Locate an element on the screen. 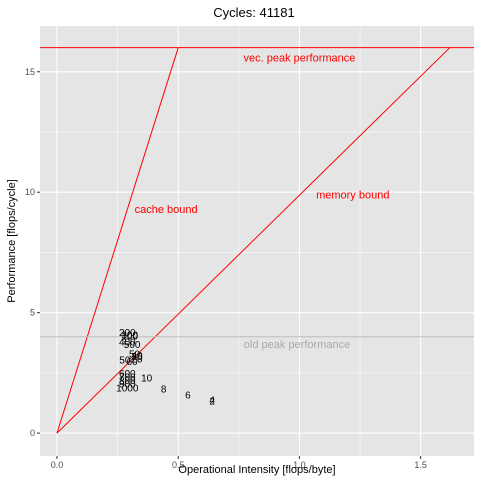 This screenshot has height=480, width=480. x-axis-title: Operational Intensity [flops/byte] is located at coordinates (256, 470).